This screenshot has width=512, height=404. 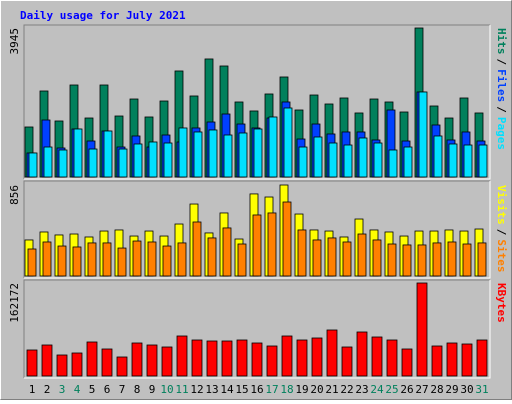 What do you see at coordinates (47, 389) in the screenshot?
I see `x-tick-label: 2` at bounding box center [47, 389].